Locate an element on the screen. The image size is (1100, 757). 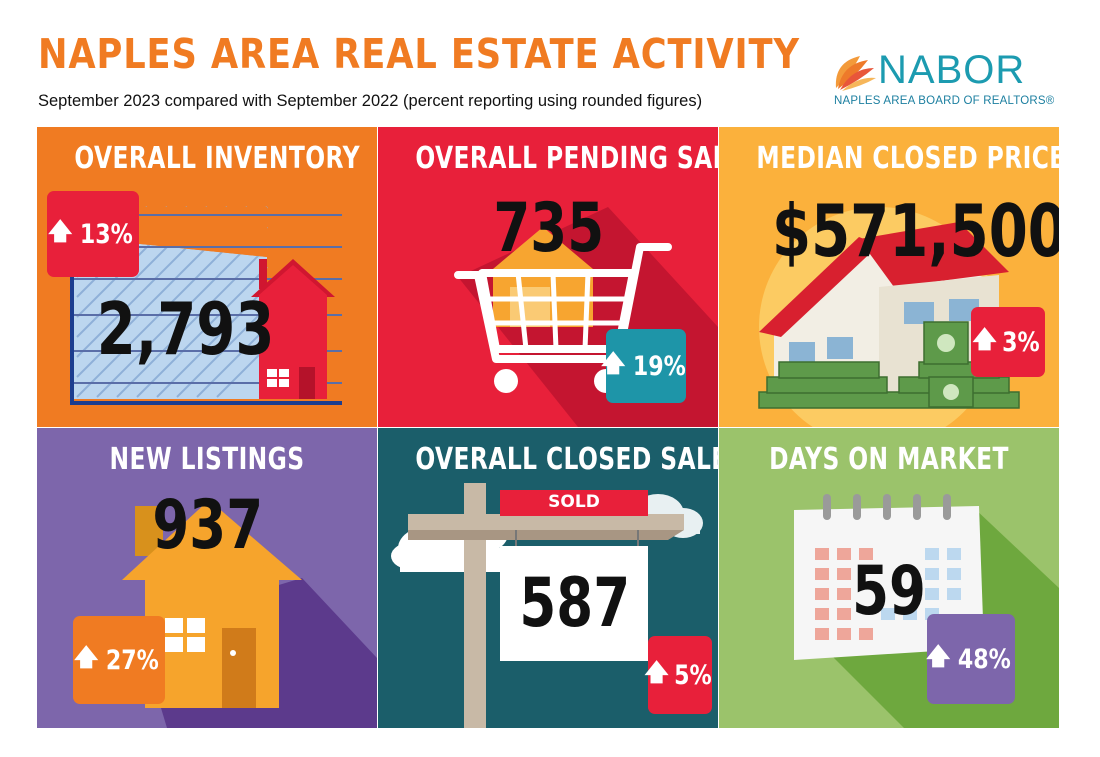
panel-overall-pending-sales: OVERALL PENDING SALES 735 🡅19% is located at coordinates (548, 277).